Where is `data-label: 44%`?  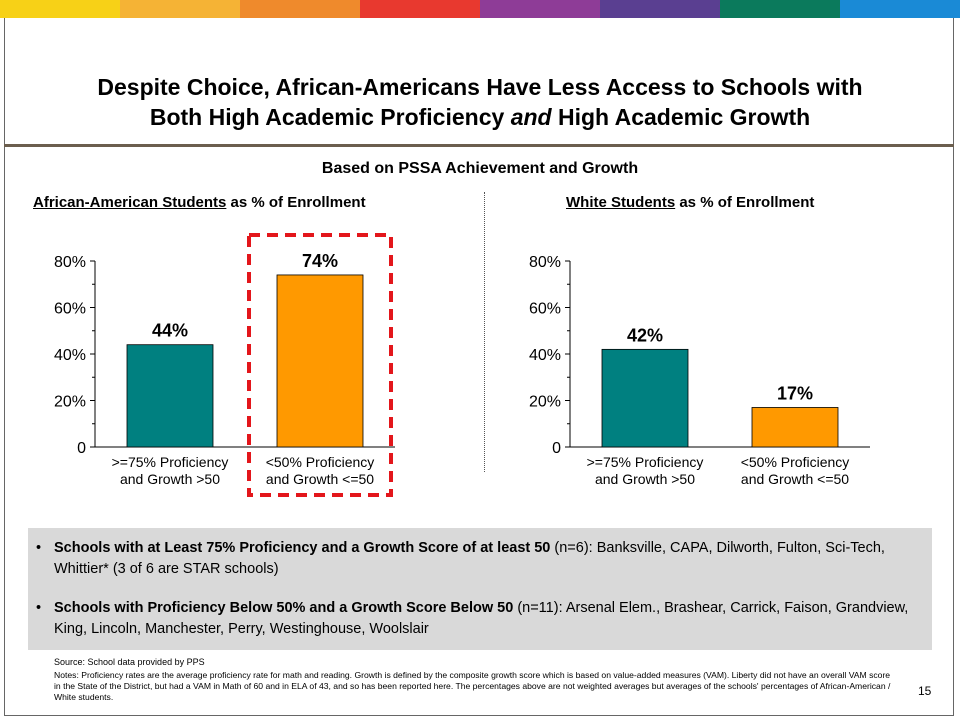
data-label: 44% is located at coordinates (170, 331).